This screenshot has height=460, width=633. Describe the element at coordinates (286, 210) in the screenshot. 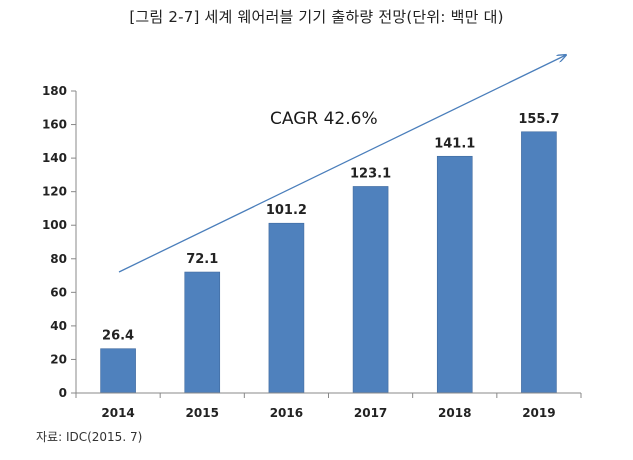

I see `data-label: 101.2` at that location.